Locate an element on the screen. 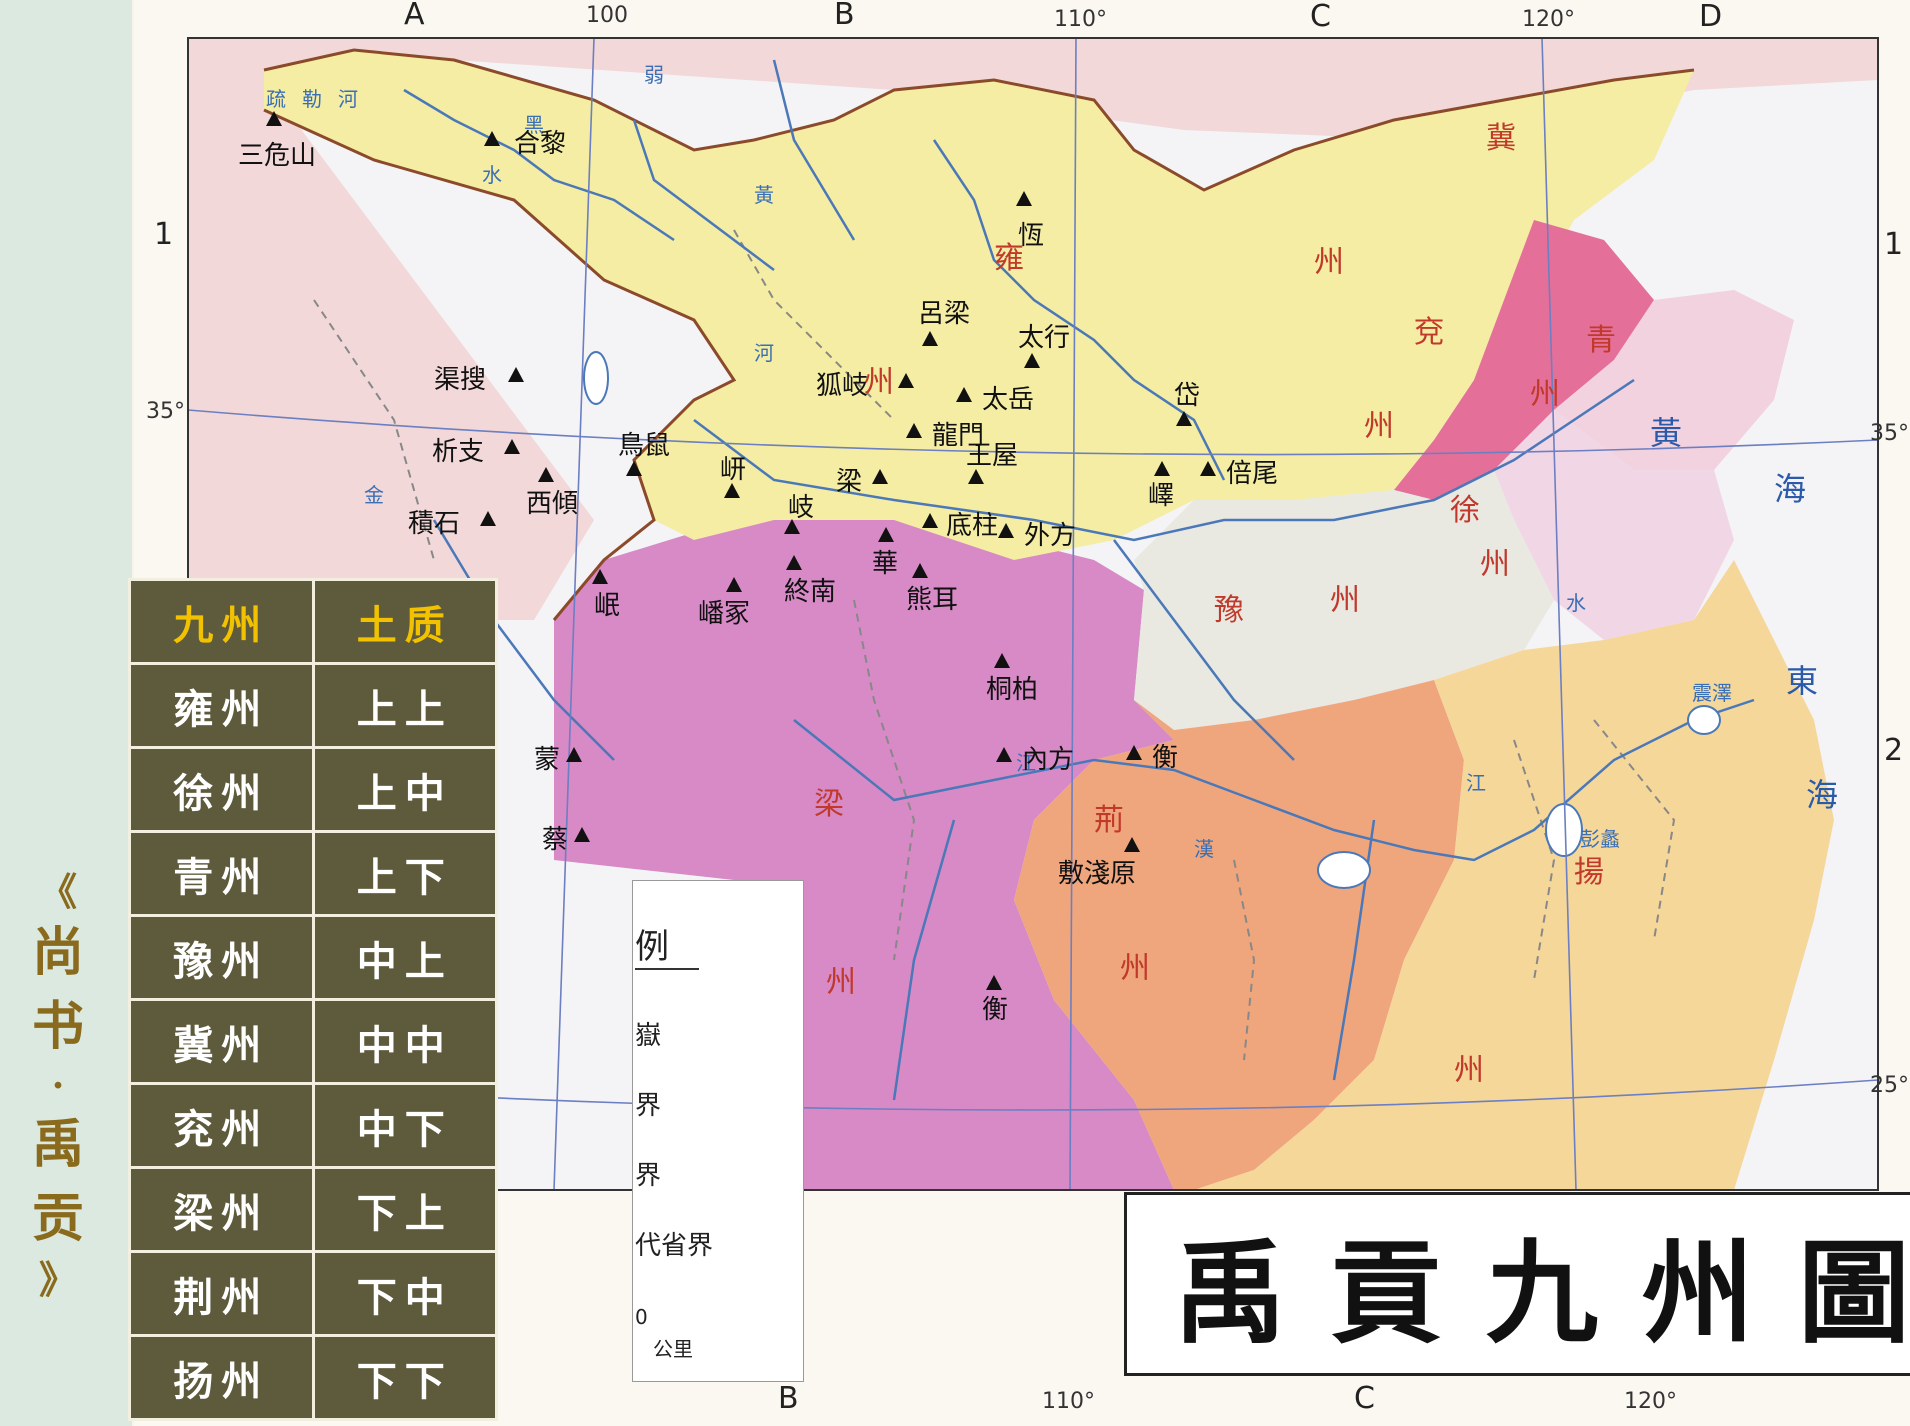 The width and height of the screenshot is (1910, 1426). grid-row-2-right: 2 is located at coordinates (1893, 750).